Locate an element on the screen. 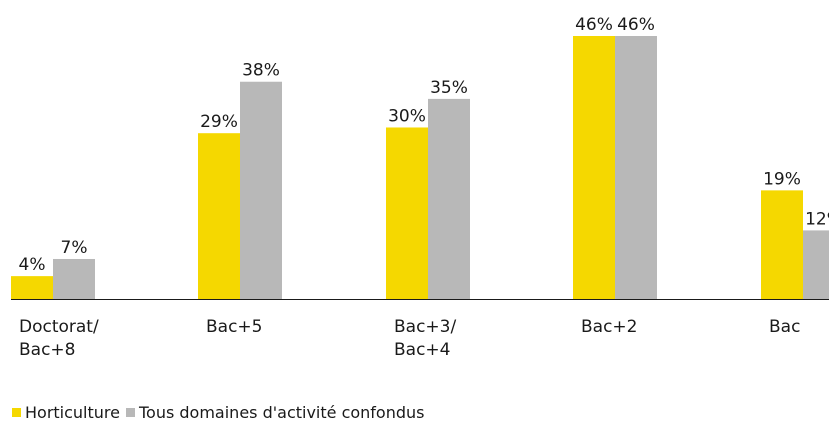 The image size is (829, 428). value-label-horticulture-2: 30% is located at coordinates (407, 116).